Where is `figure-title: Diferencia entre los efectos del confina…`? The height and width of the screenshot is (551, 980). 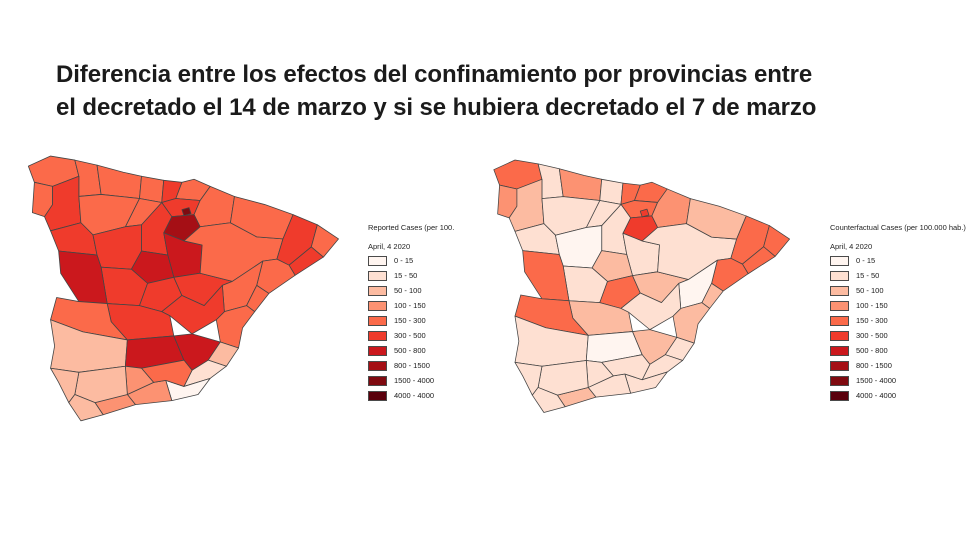
figure-title: Diferencia entre los efectos del confina… is located at coordinates (478, 91).